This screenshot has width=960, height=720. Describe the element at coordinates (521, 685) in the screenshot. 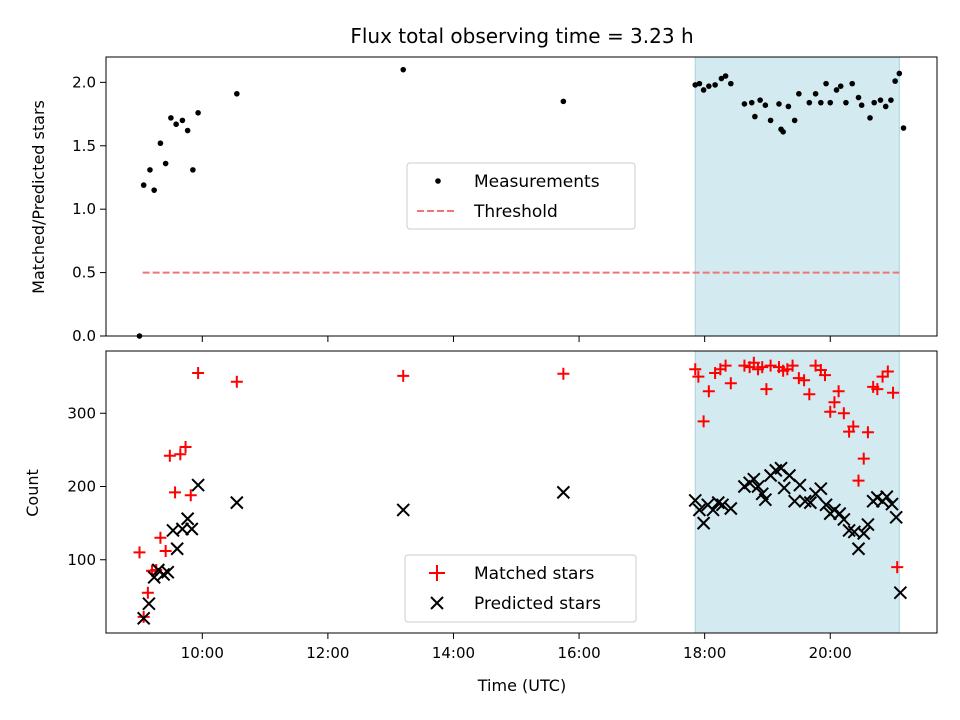

I see `x-axis-label: Time (UTC)` at that location.